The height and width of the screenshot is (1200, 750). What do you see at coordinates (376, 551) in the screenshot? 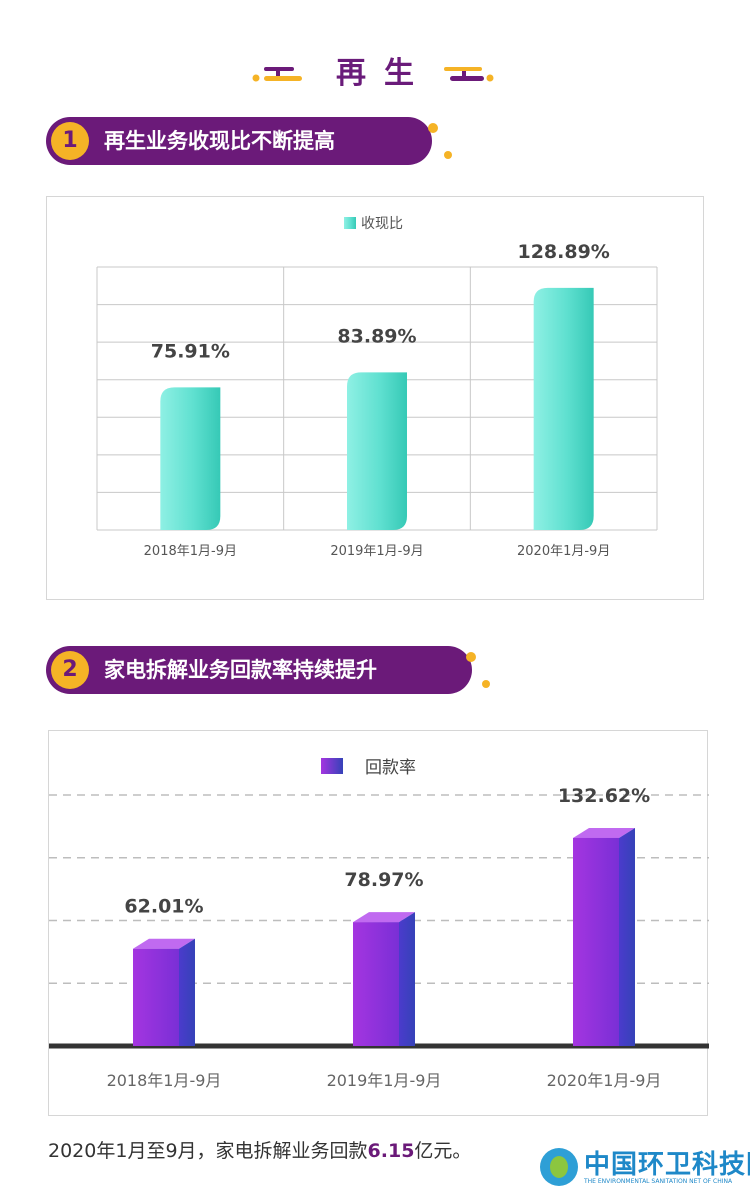
I see `chart-1-category-label: 2019年1月-9月` at bounding box center [376, 551].